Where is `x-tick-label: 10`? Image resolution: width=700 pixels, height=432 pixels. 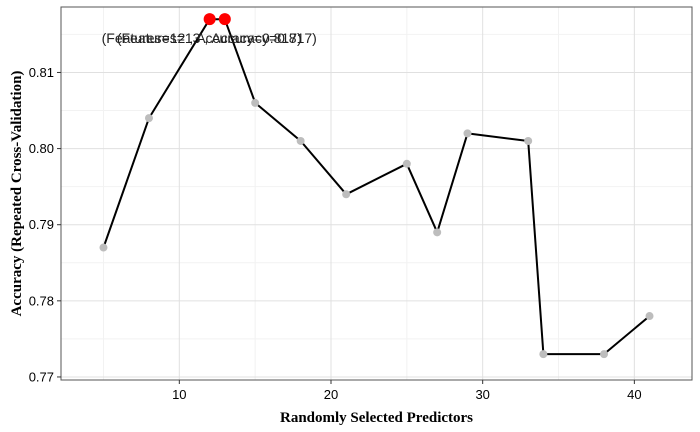
x-tick-label: 10 is located at coordinates (179, 394).